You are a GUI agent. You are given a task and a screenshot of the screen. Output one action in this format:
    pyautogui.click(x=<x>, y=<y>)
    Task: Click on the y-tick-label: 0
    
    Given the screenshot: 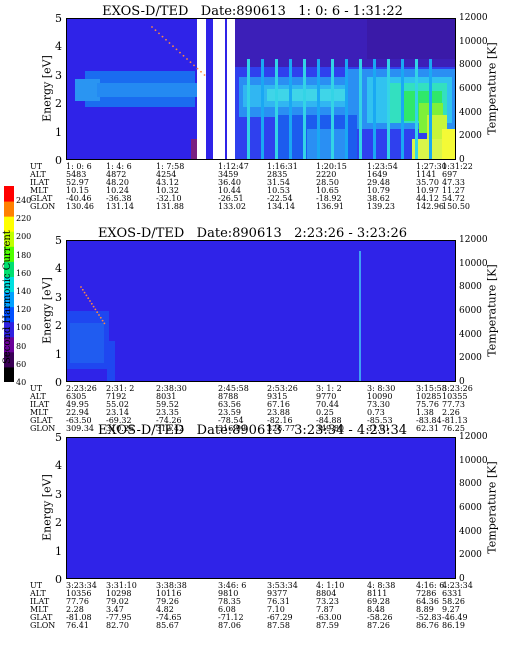 What is the action you would take?
    pyautogui.click(x=58, y=382)
    